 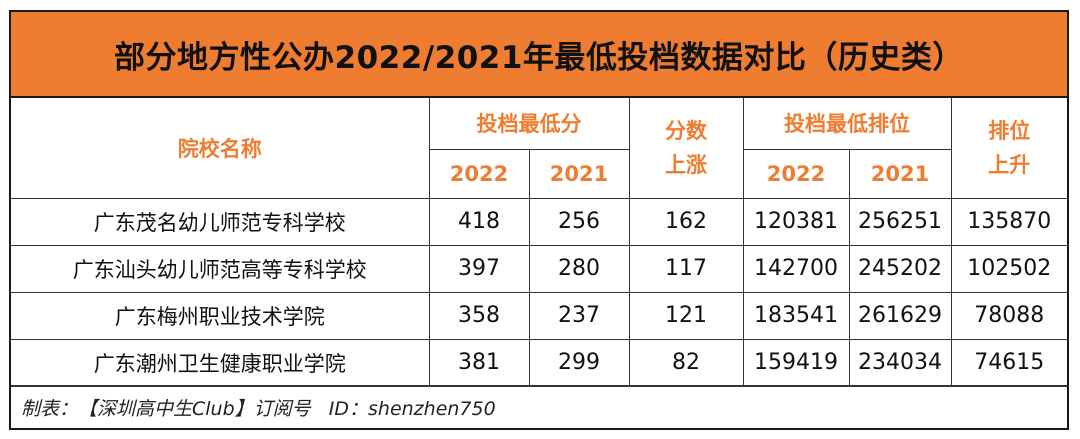 I want to click on score-2022-cell: 418, so click(x=479, y=221).